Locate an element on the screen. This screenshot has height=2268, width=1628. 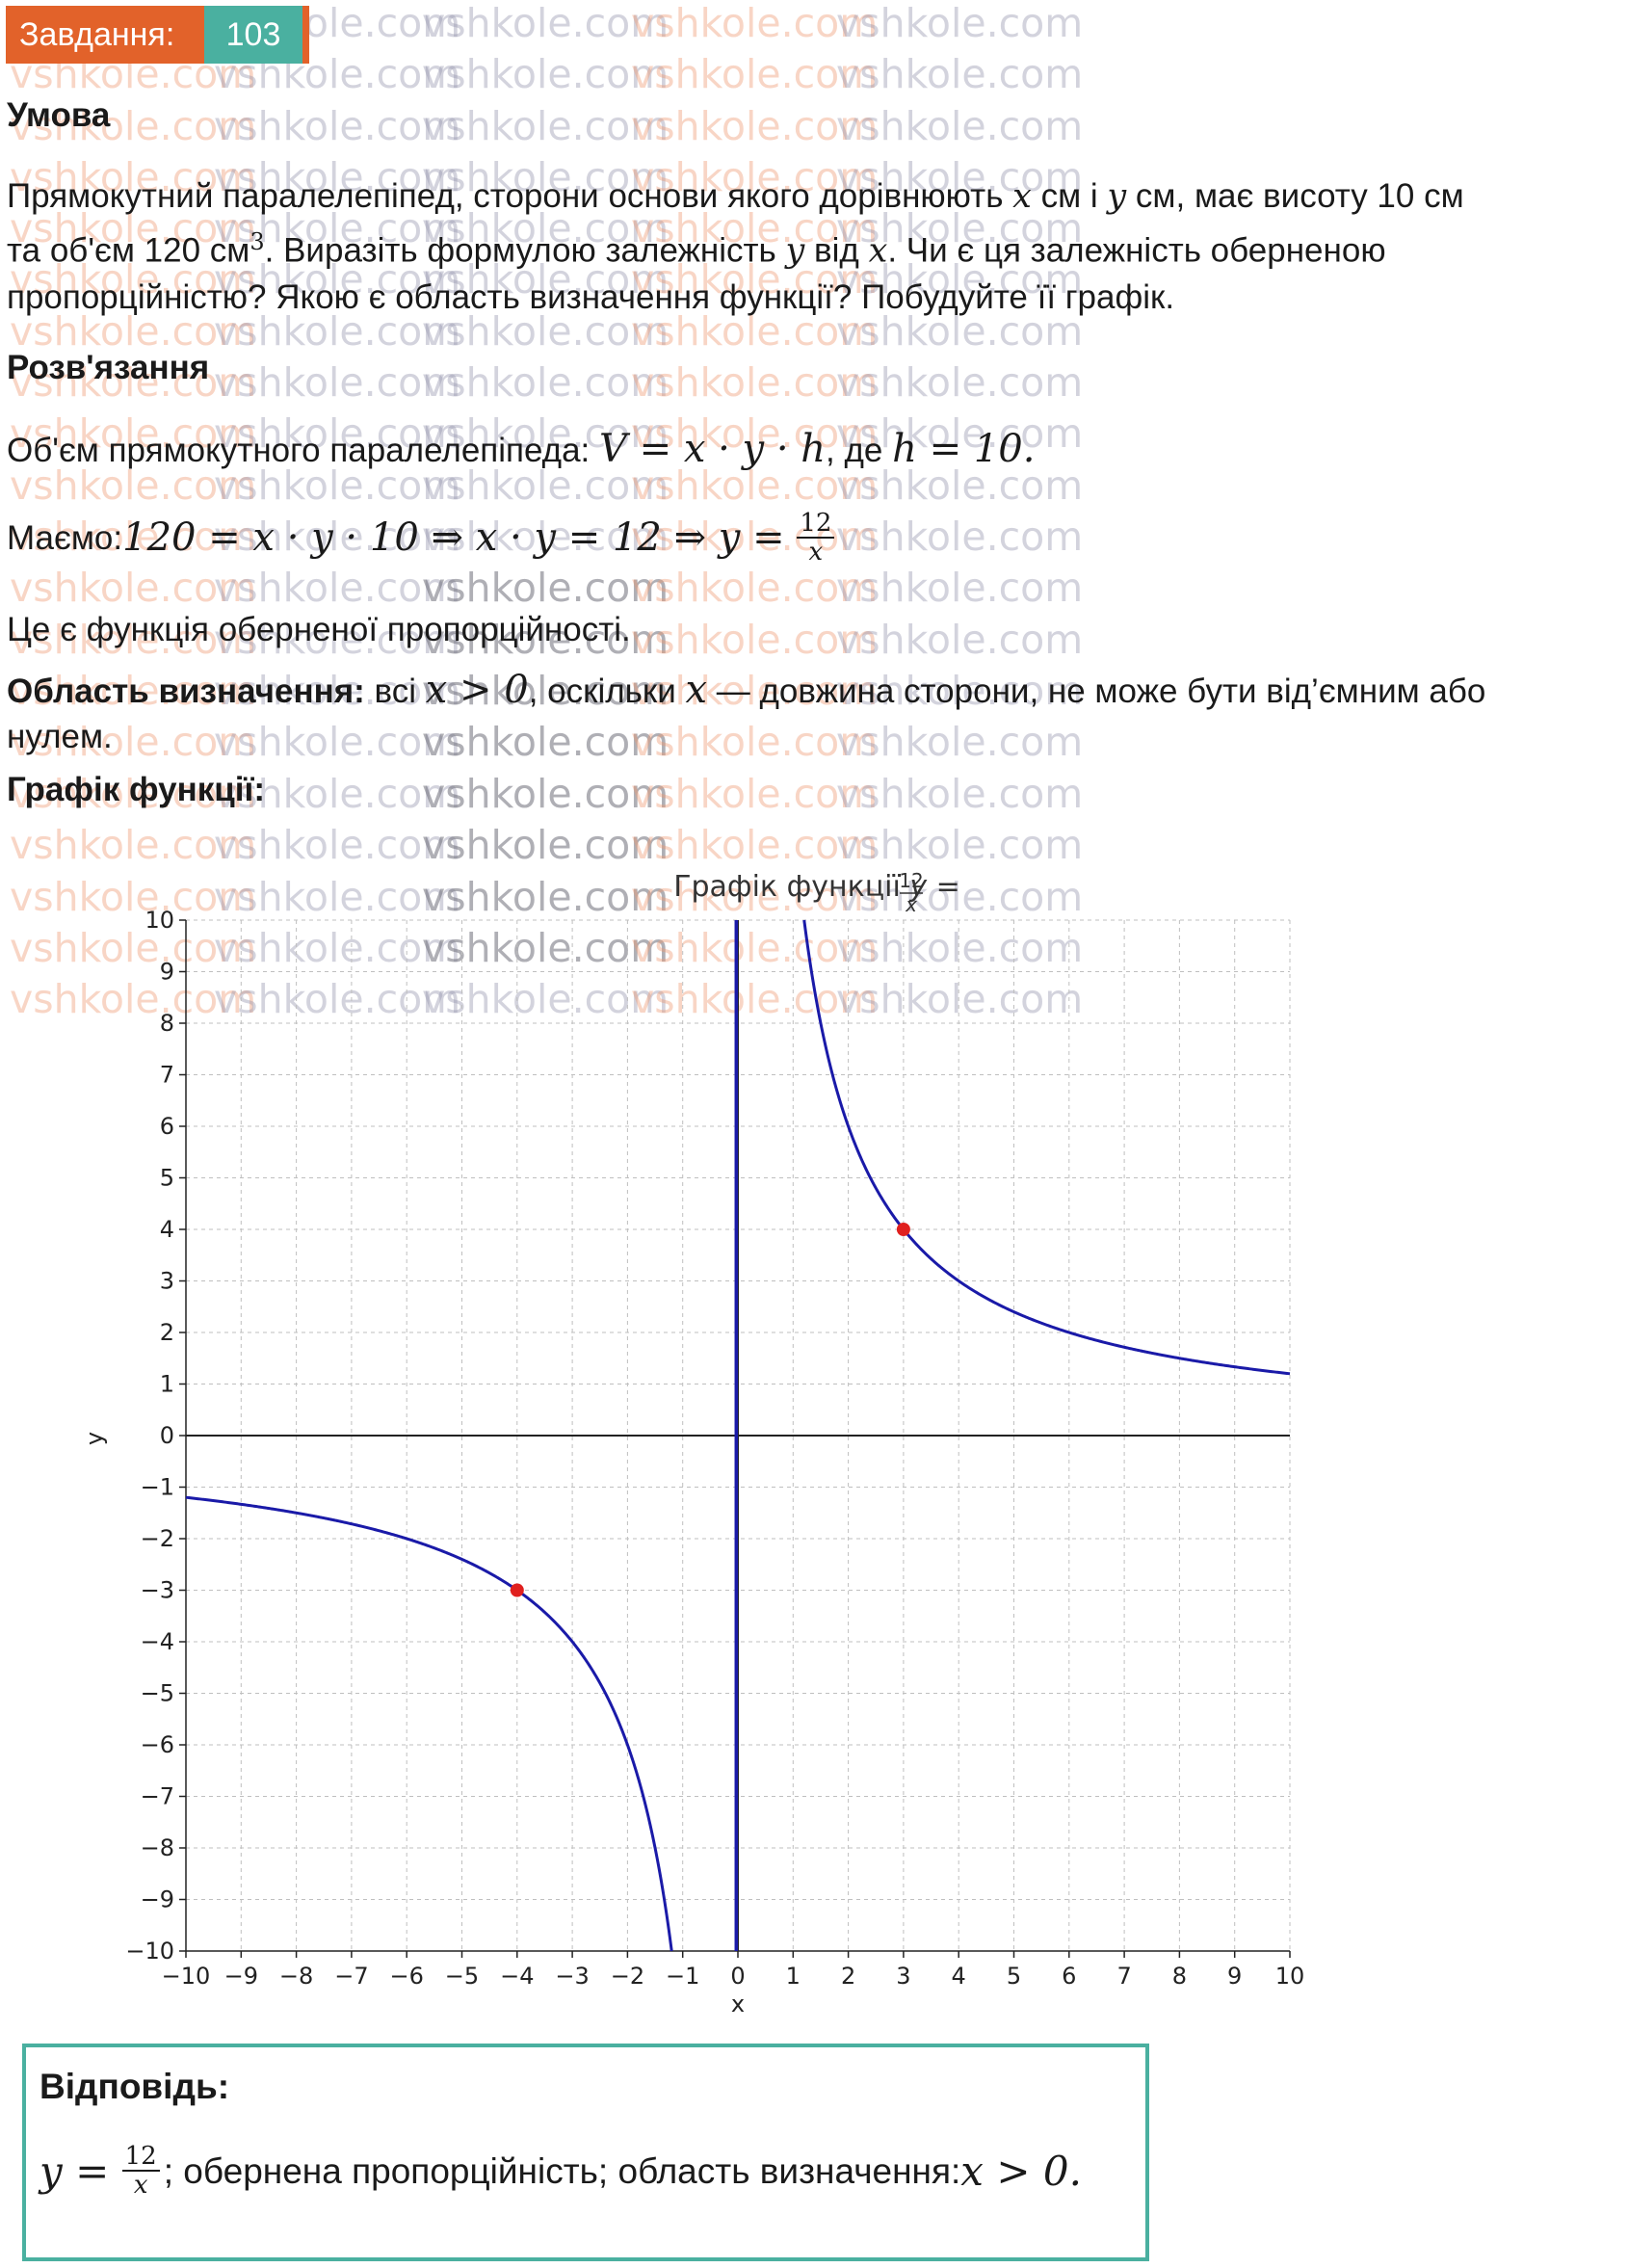
y-tick-label: −1 is located at coordinates (157, 1487).